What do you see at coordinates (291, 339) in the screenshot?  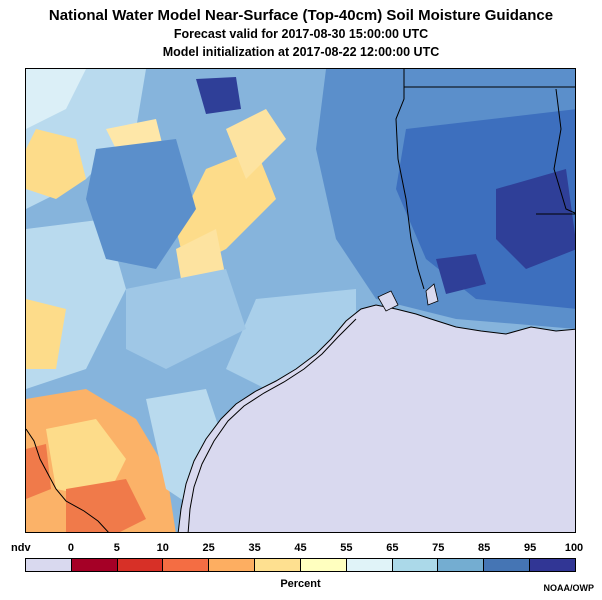 I see `light-region-coastal` at bounding box center [291, 339].